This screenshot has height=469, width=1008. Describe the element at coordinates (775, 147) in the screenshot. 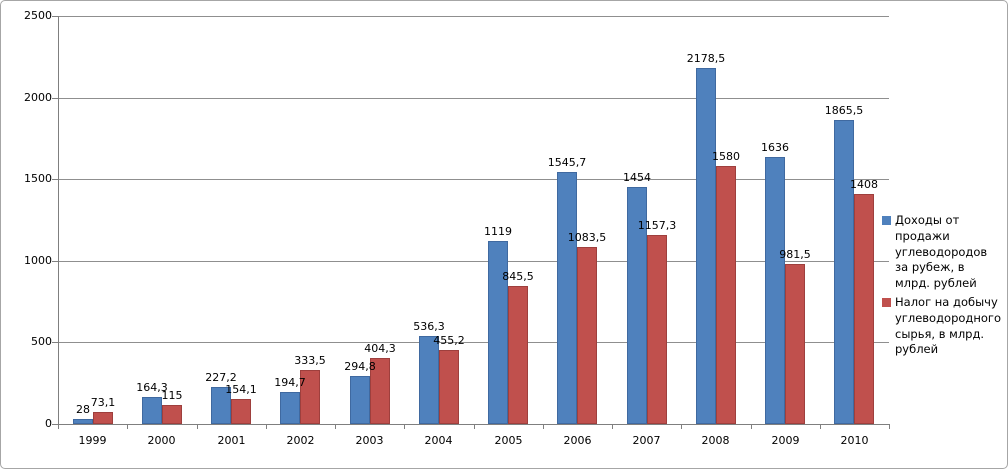

I see `bar-label-series1-2009: 1636` at that location.